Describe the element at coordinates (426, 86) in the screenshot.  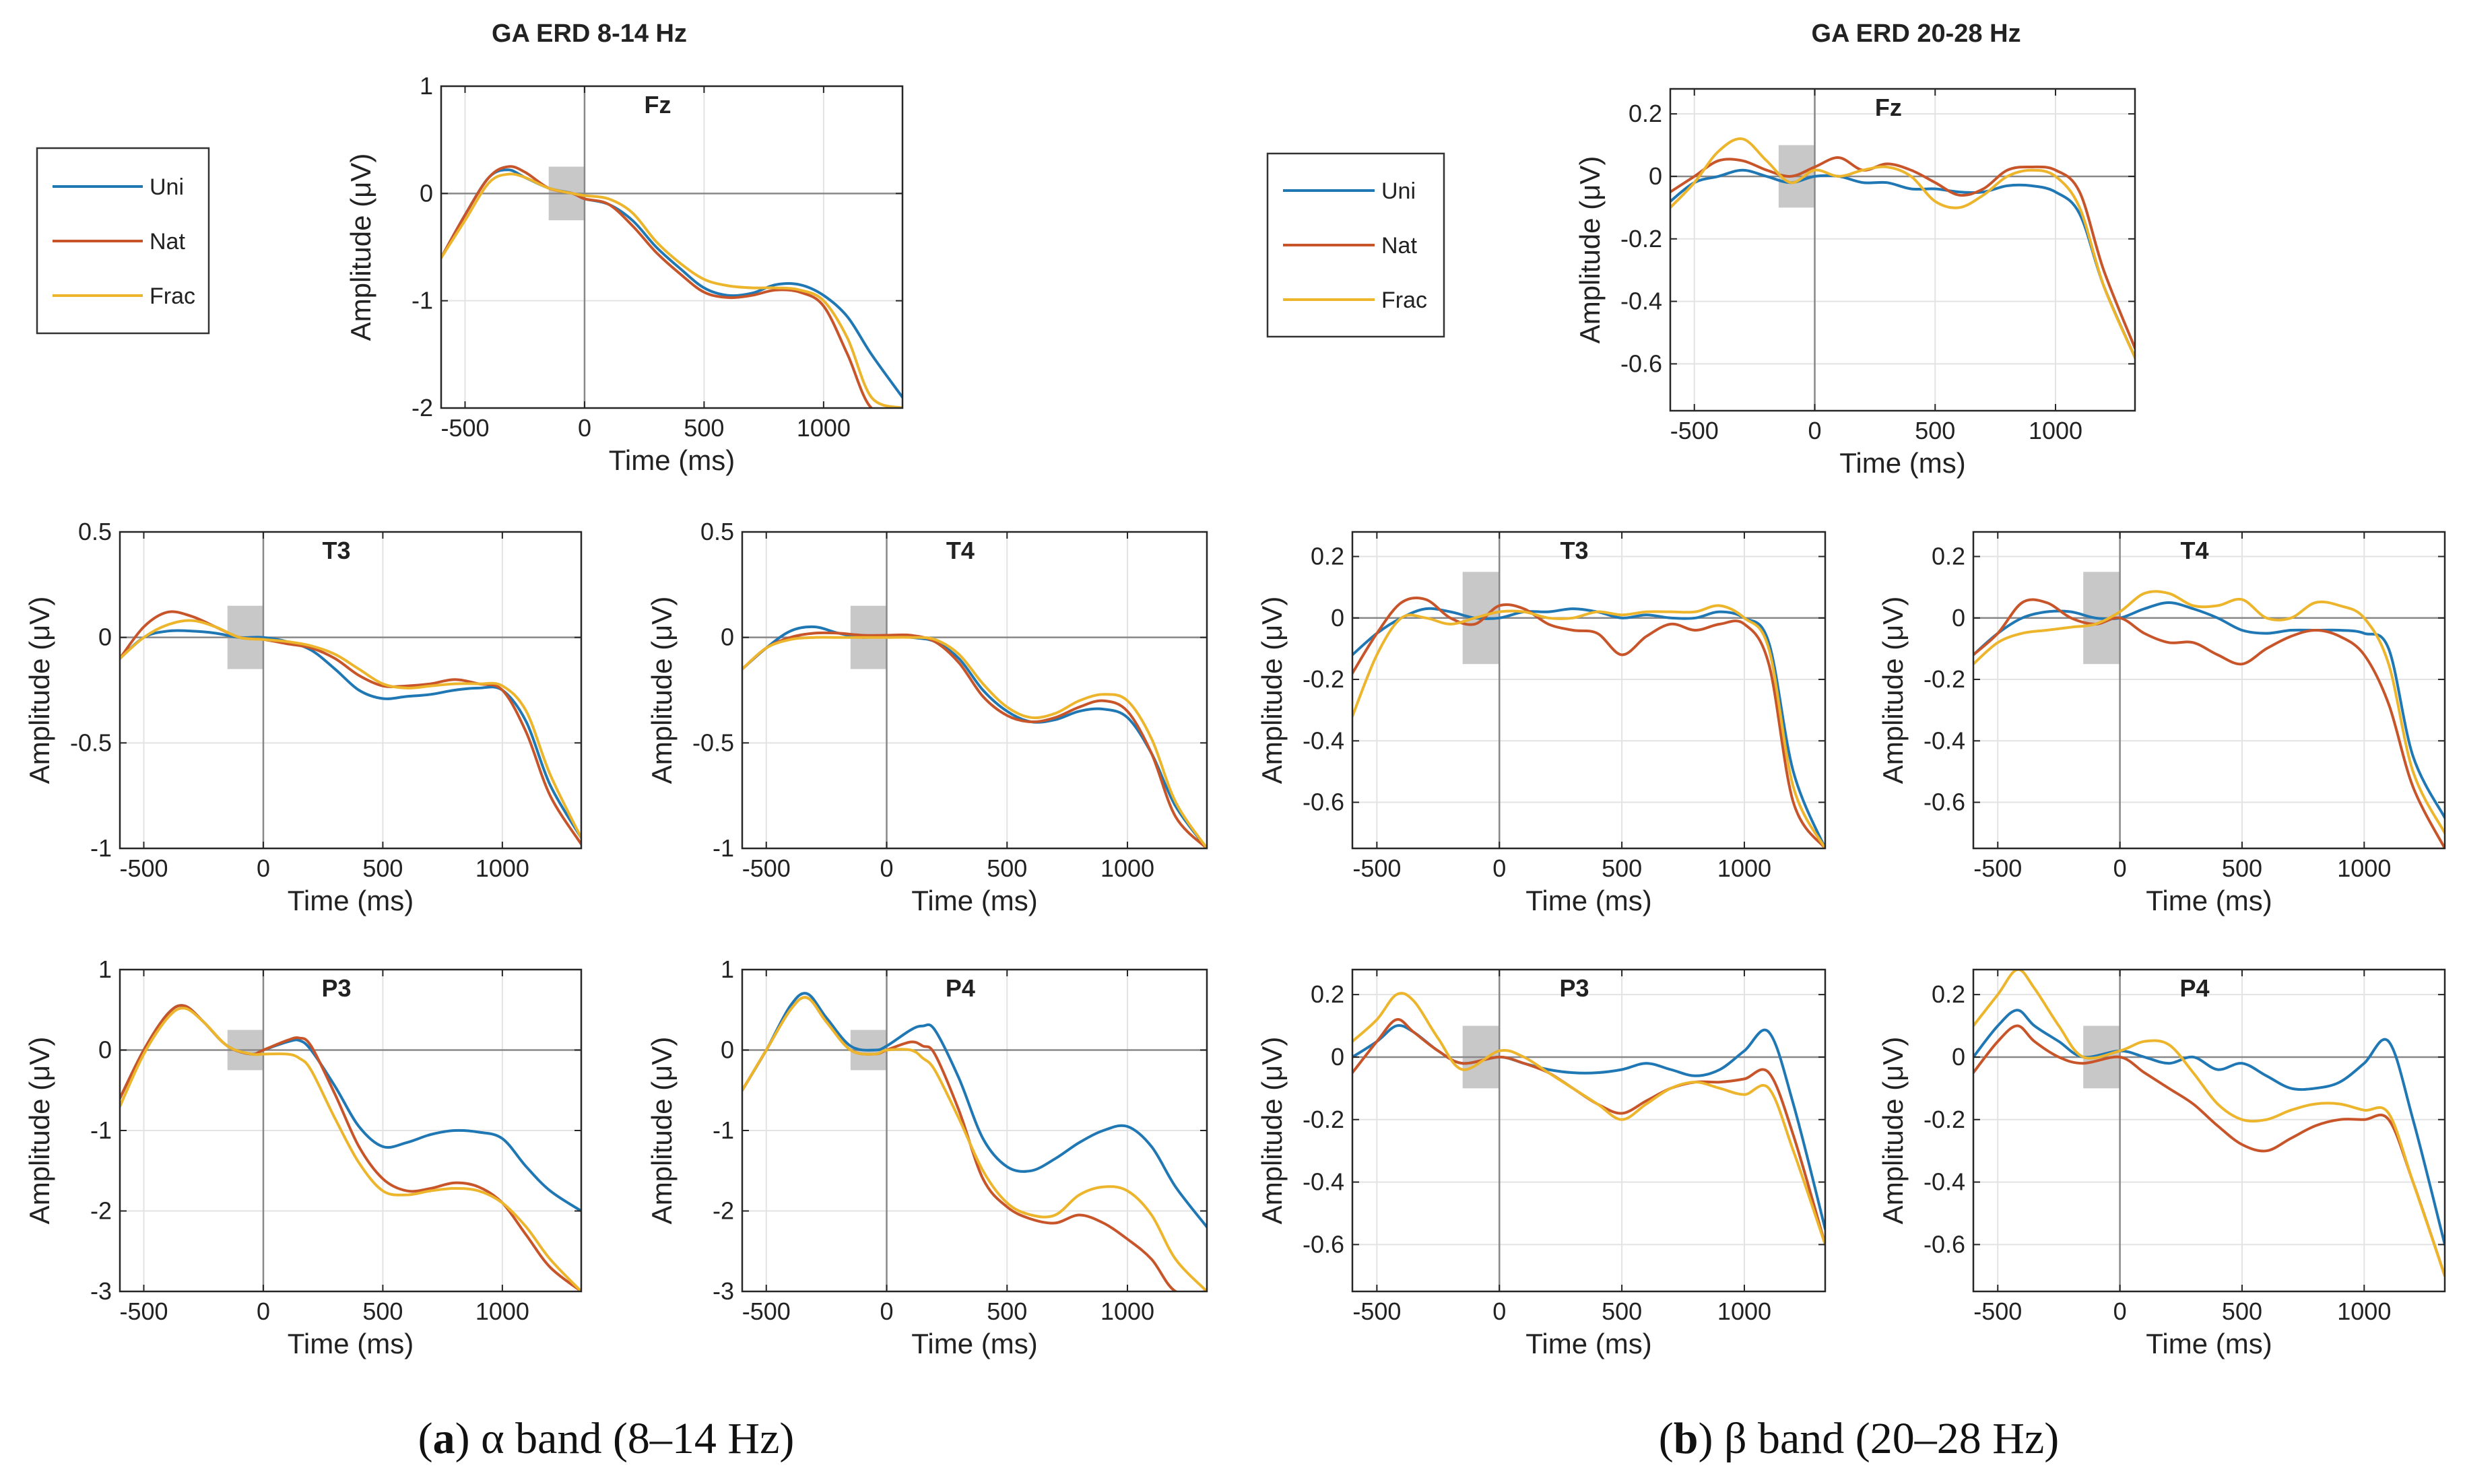
I see `y-tick-label: 1` at that location.